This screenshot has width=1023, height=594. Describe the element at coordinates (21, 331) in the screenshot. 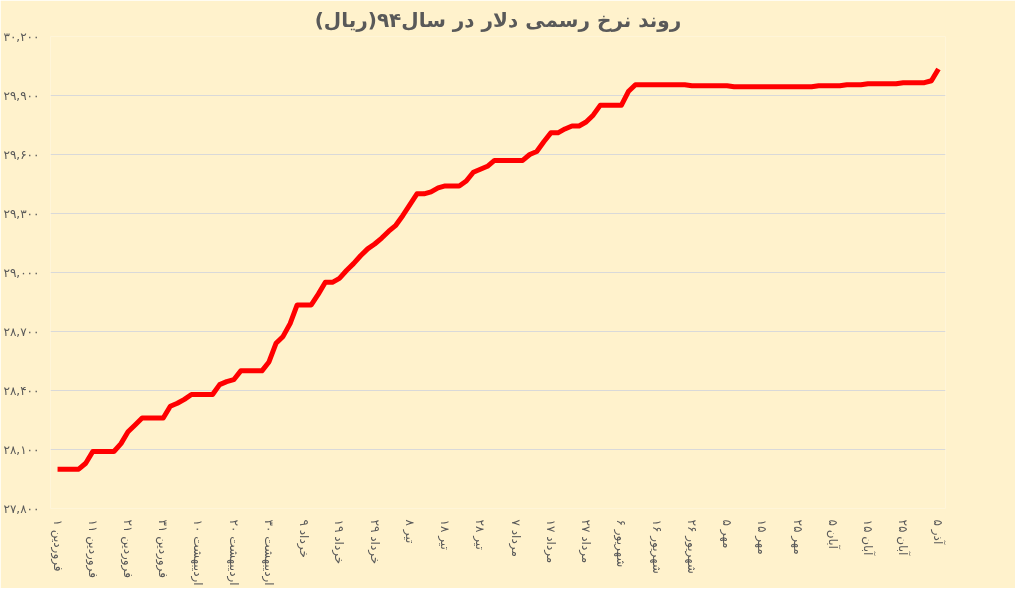

I see `y-tick-label: ۲۸,۷۰۰` at that location.